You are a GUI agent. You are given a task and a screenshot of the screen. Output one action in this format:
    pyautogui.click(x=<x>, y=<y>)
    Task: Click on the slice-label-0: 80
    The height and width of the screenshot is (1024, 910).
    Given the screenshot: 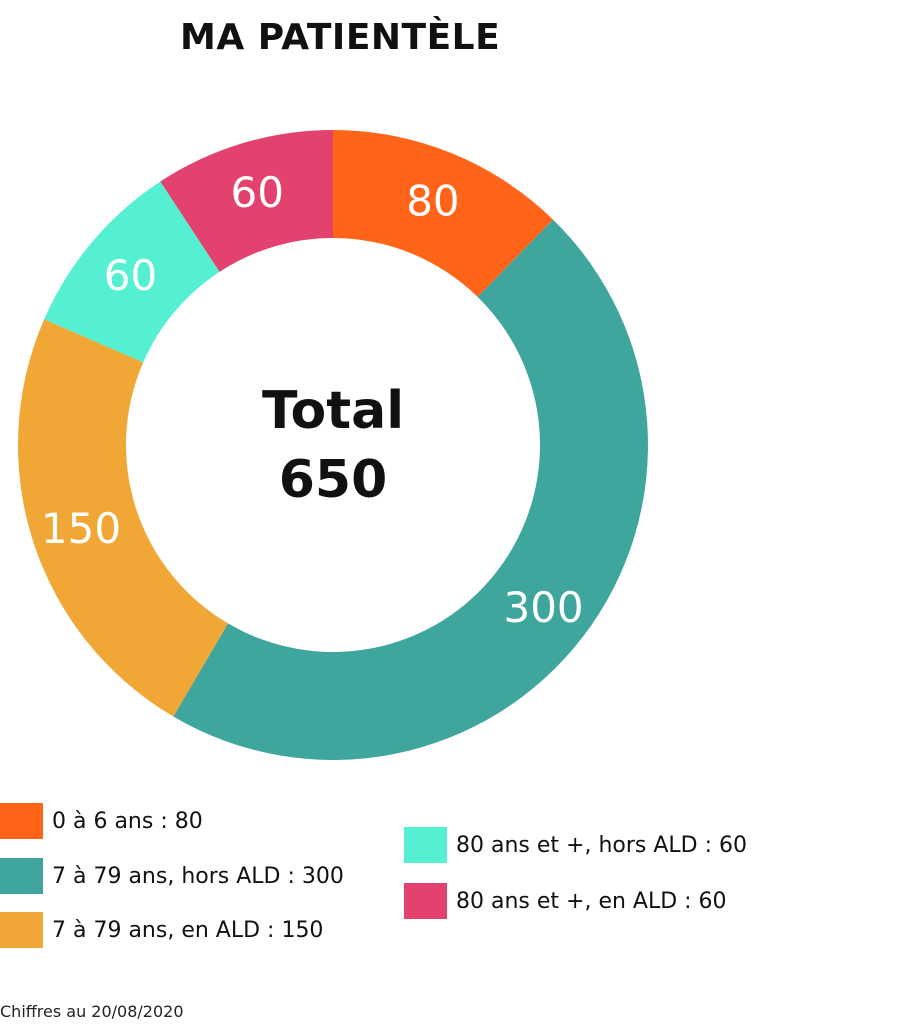 What is the action you would take?
    pyautogui.click(x=432, y=201)
    